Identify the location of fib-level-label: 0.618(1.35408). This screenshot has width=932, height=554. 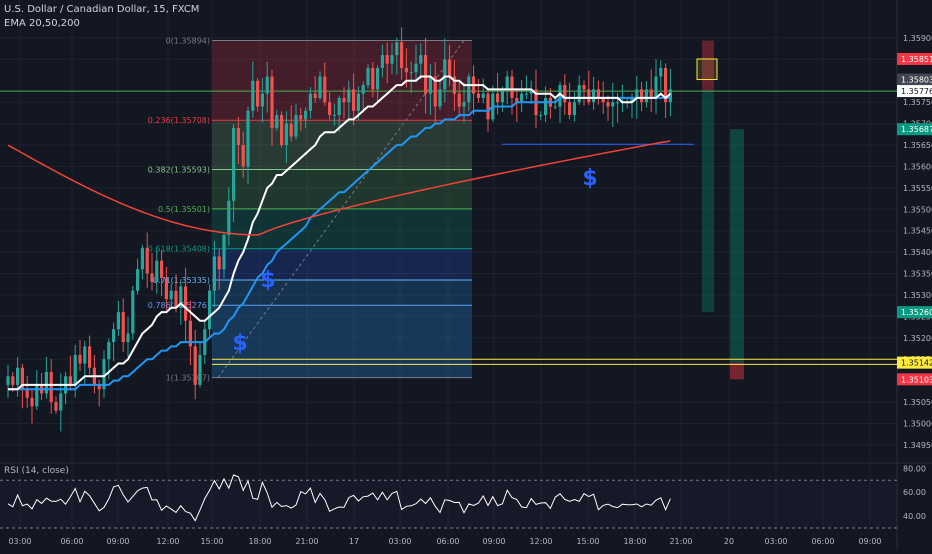
(179, 249).